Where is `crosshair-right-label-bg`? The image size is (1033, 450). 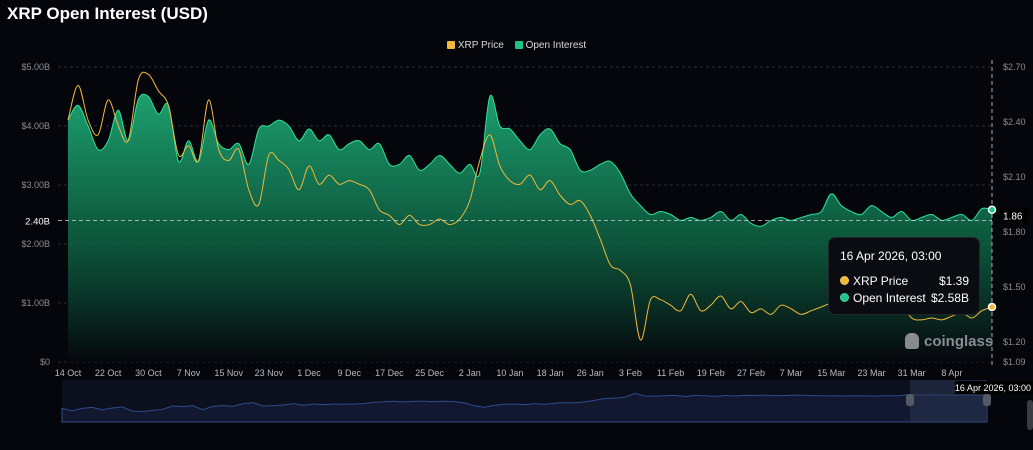 crosshair-right-label-bg is located at coordinates (1013, 215).